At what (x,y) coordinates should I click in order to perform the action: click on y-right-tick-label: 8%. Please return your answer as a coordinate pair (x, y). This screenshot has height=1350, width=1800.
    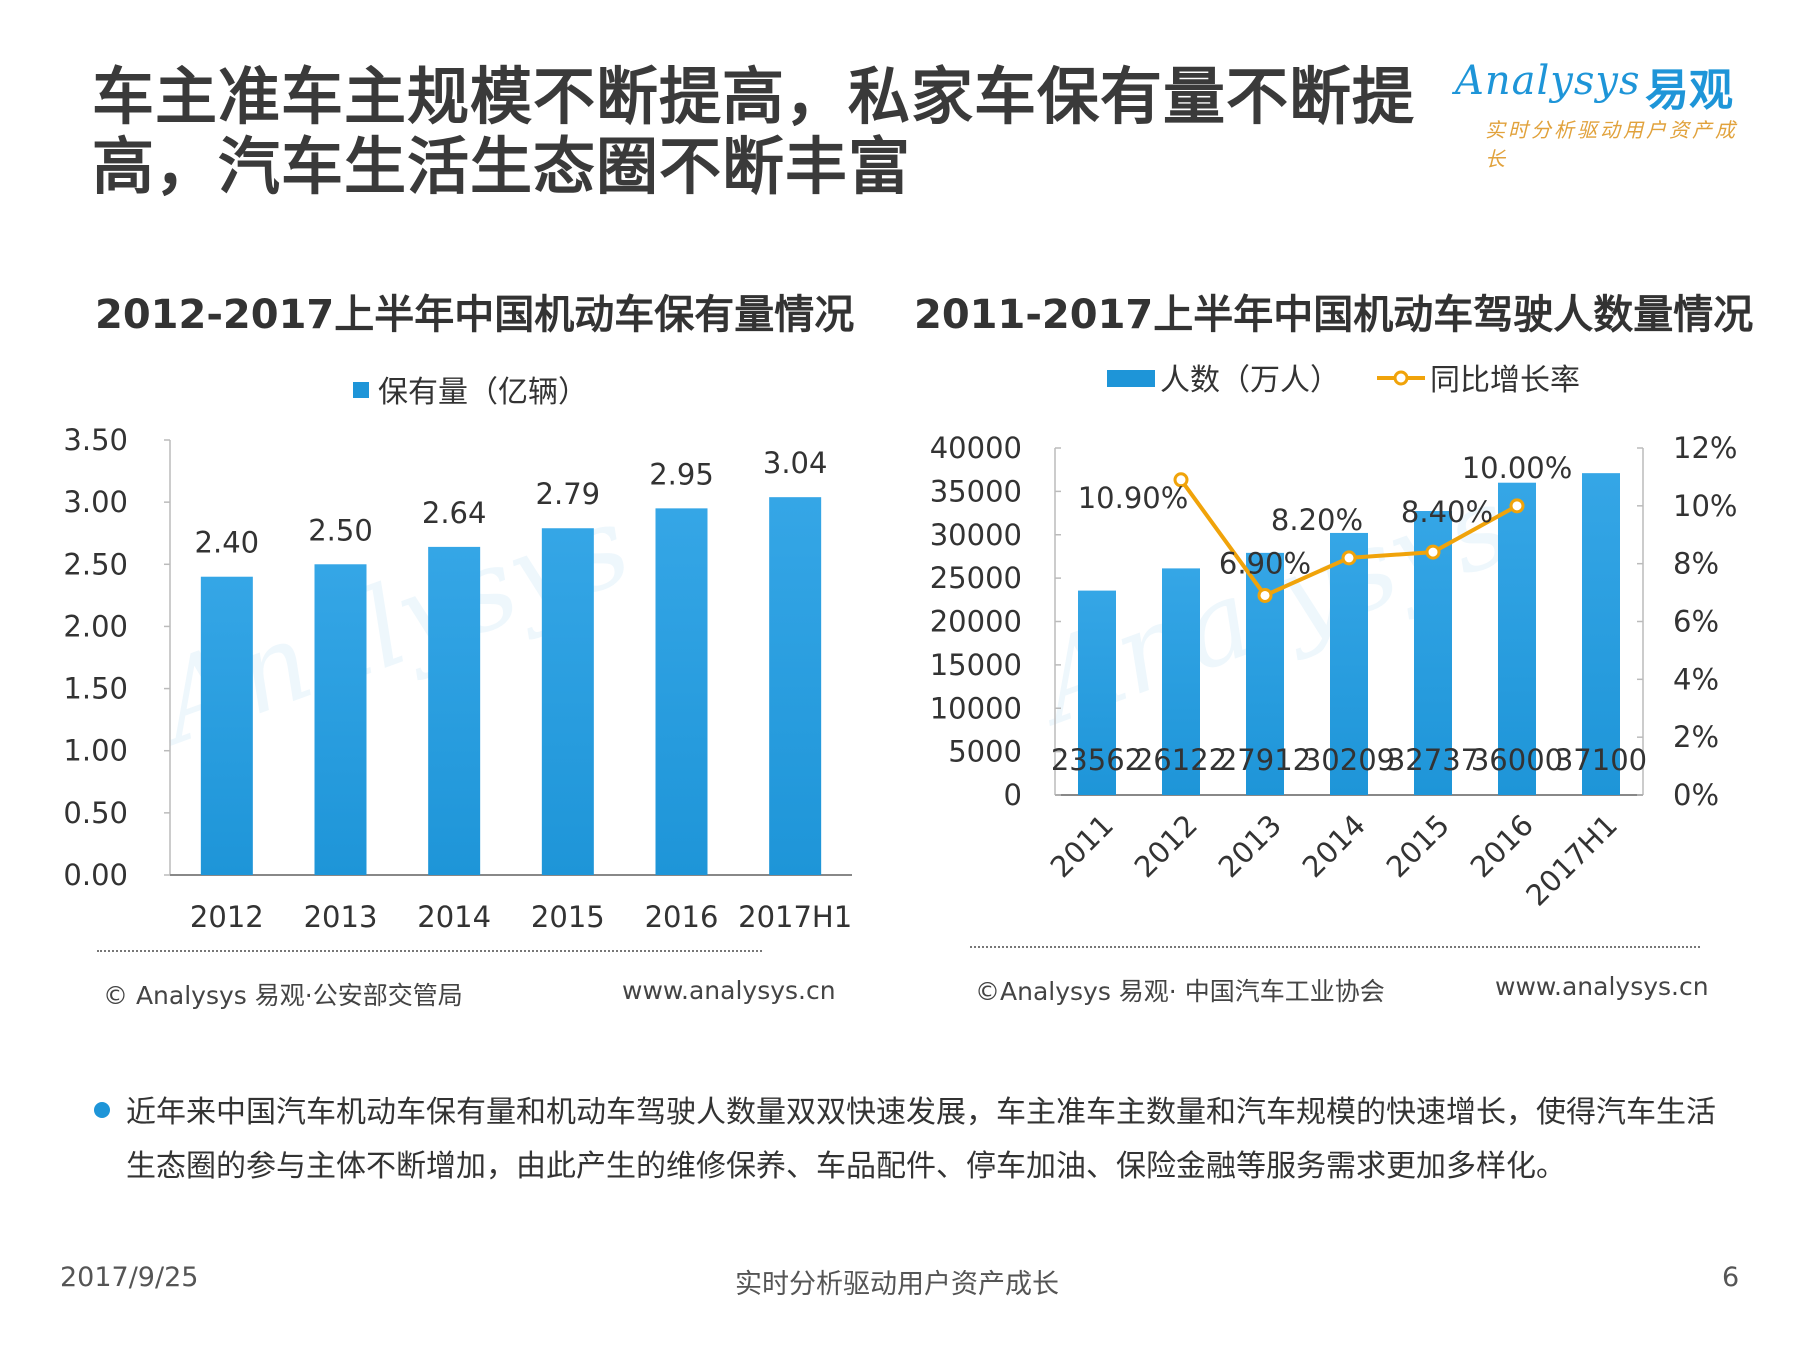
    Looking at the image, I should click on (1696, 564).